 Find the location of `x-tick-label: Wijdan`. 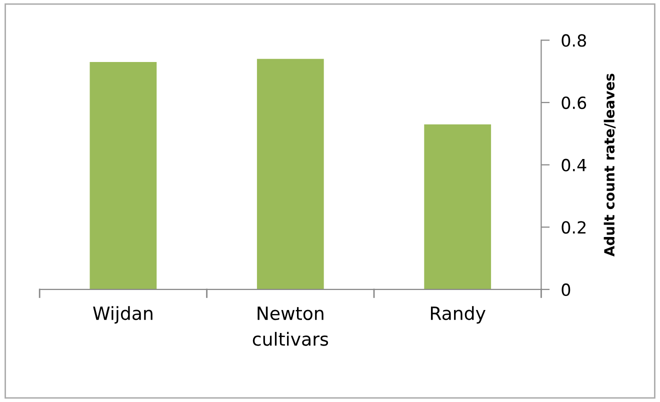

x-tick-label: Wijdan is located at coordinates (122, 315).